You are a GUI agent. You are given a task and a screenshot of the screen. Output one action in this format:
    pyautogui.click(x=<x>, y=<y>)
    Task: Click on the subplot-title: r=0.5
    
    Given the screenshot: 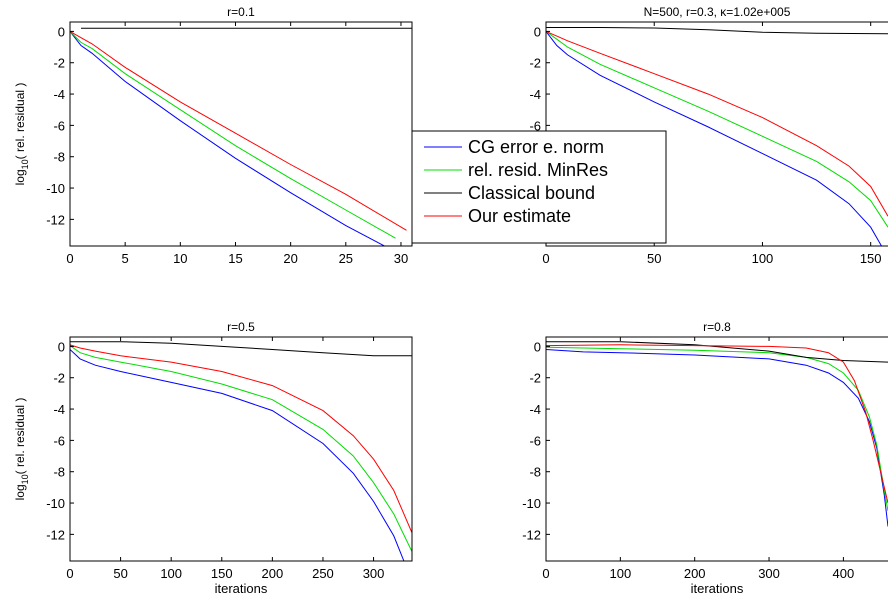 What is the action you would take?
    pyautogui.click(x=241, y=327)
    